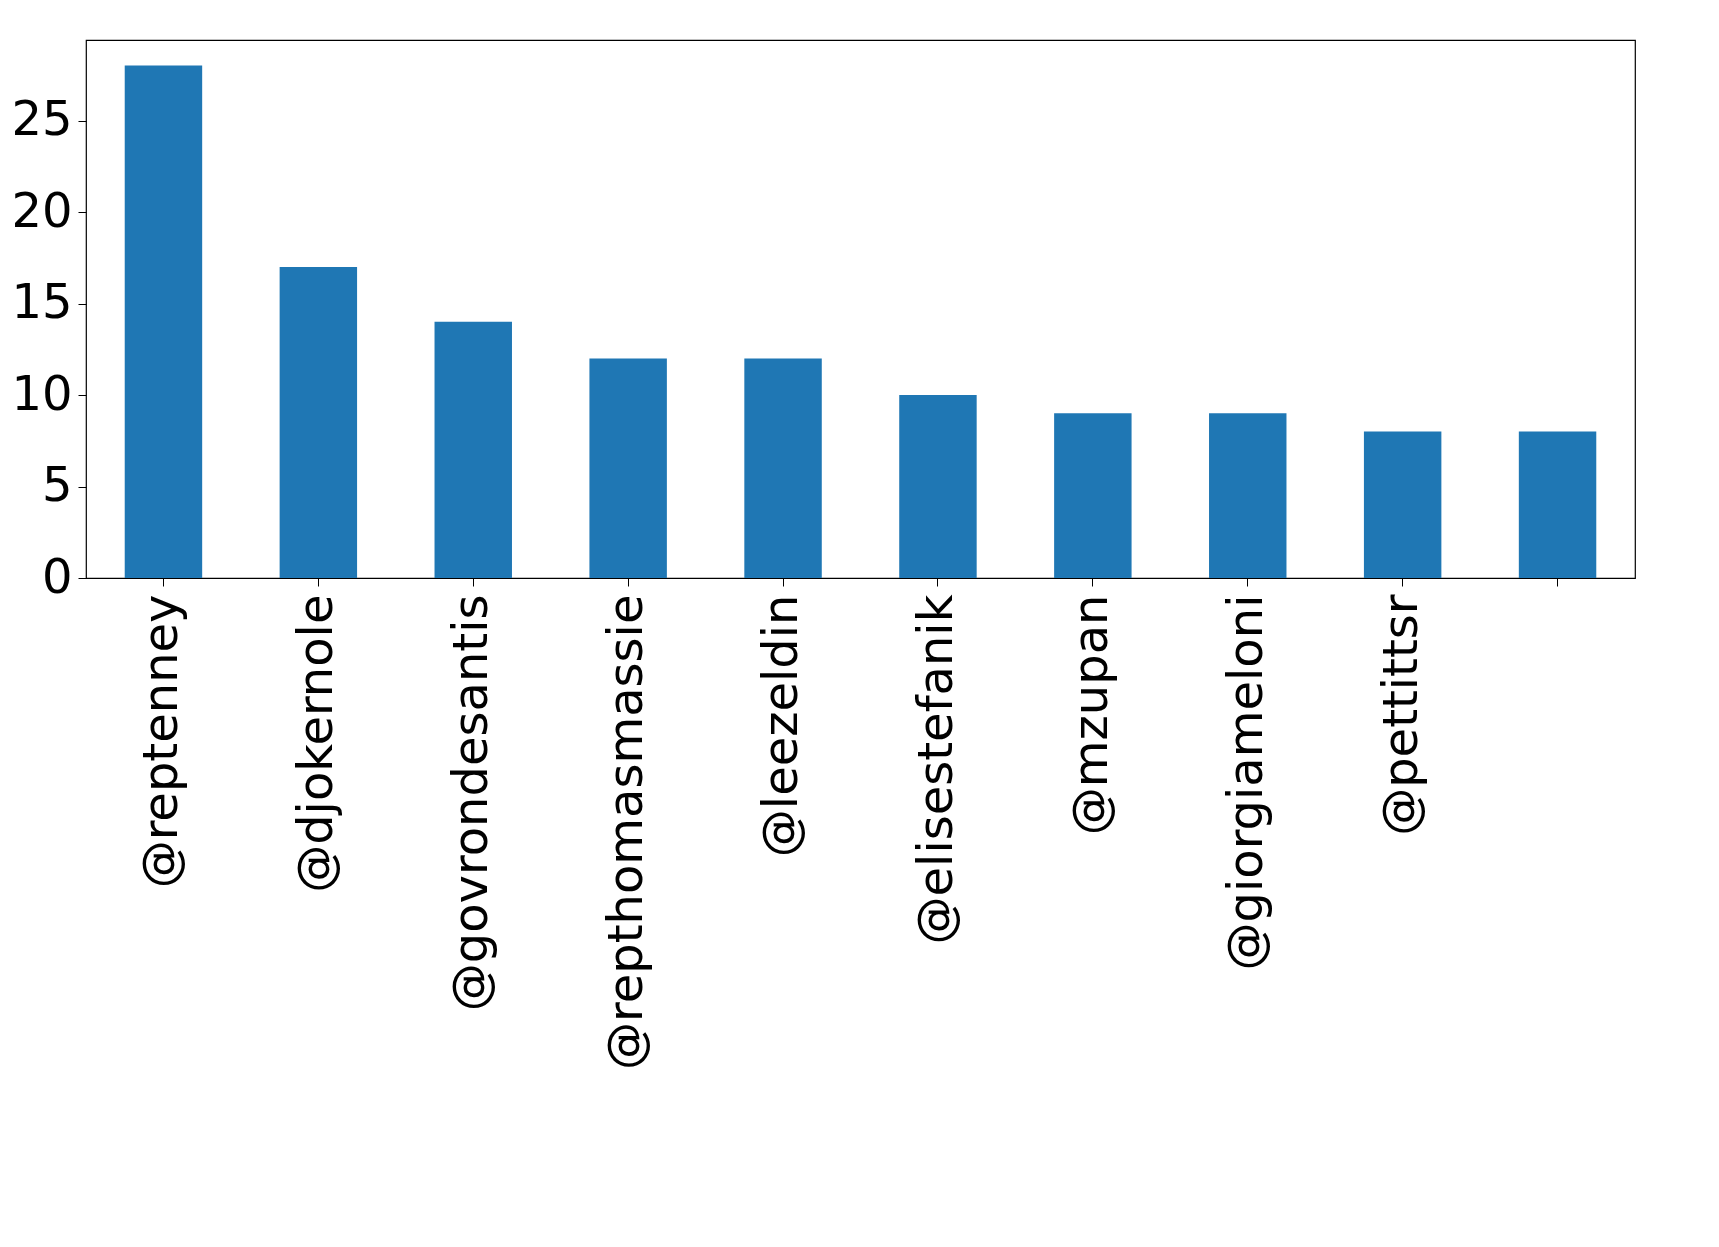  I want to click on y-tick-label: 5, so click(57, 484).